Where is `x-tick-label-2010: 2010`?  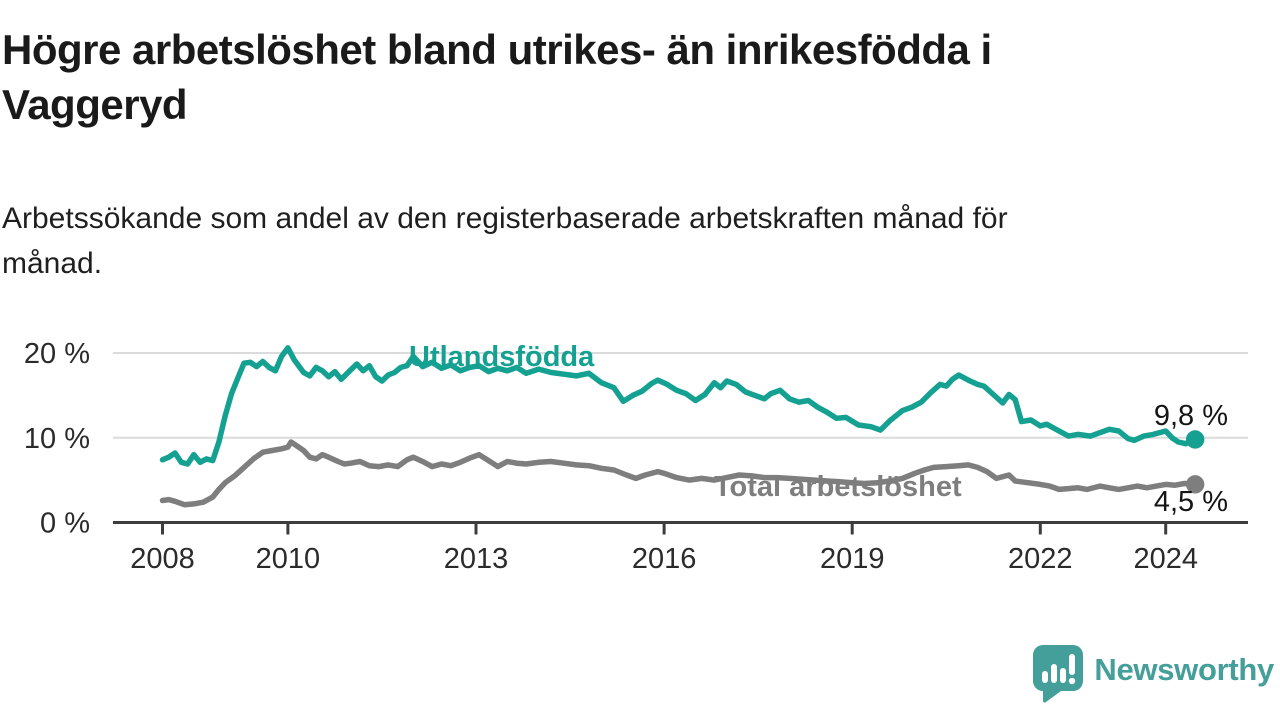 x-tick-label-2010: 2010 is located at coordinates (288, 559).